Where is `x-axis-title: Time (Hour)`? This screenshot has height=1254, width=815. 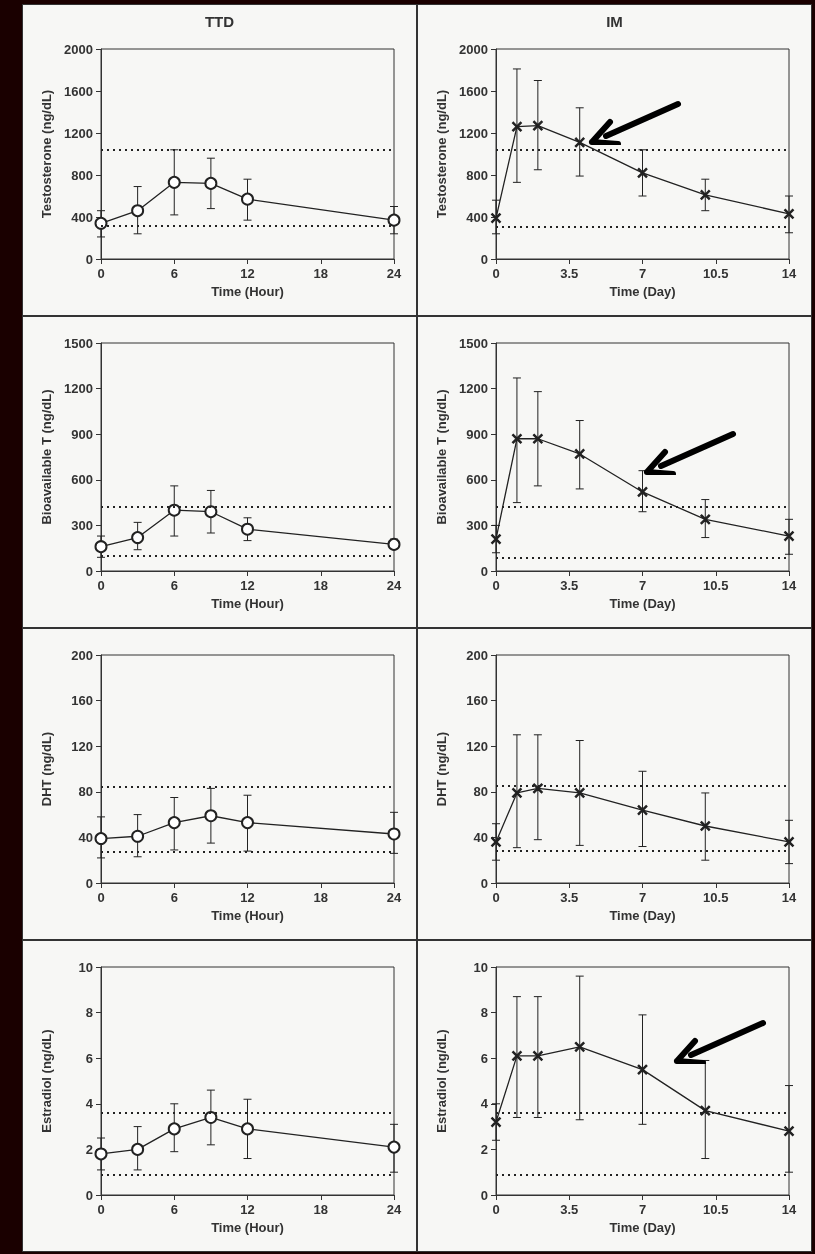 x-axis-title: Time (Hour) is located at coordinates (247, 603).